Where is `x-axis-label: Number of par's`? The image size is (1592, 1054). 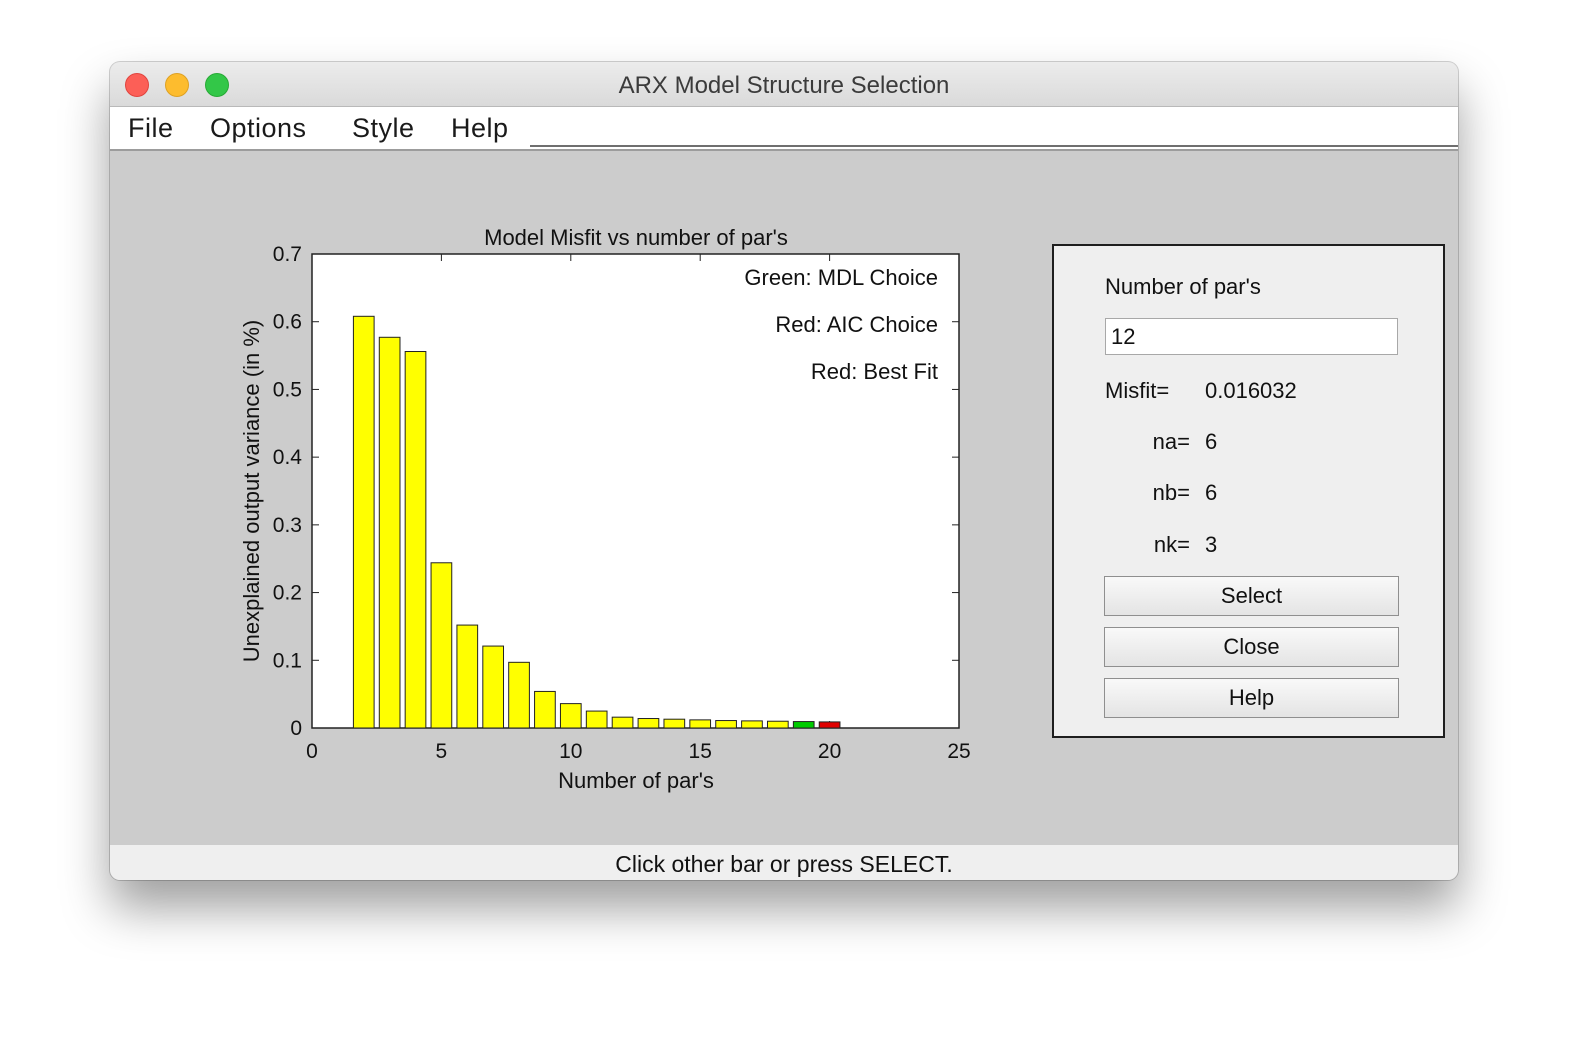 x-axis-label: Number of par's is located at coordinates (636, 780).